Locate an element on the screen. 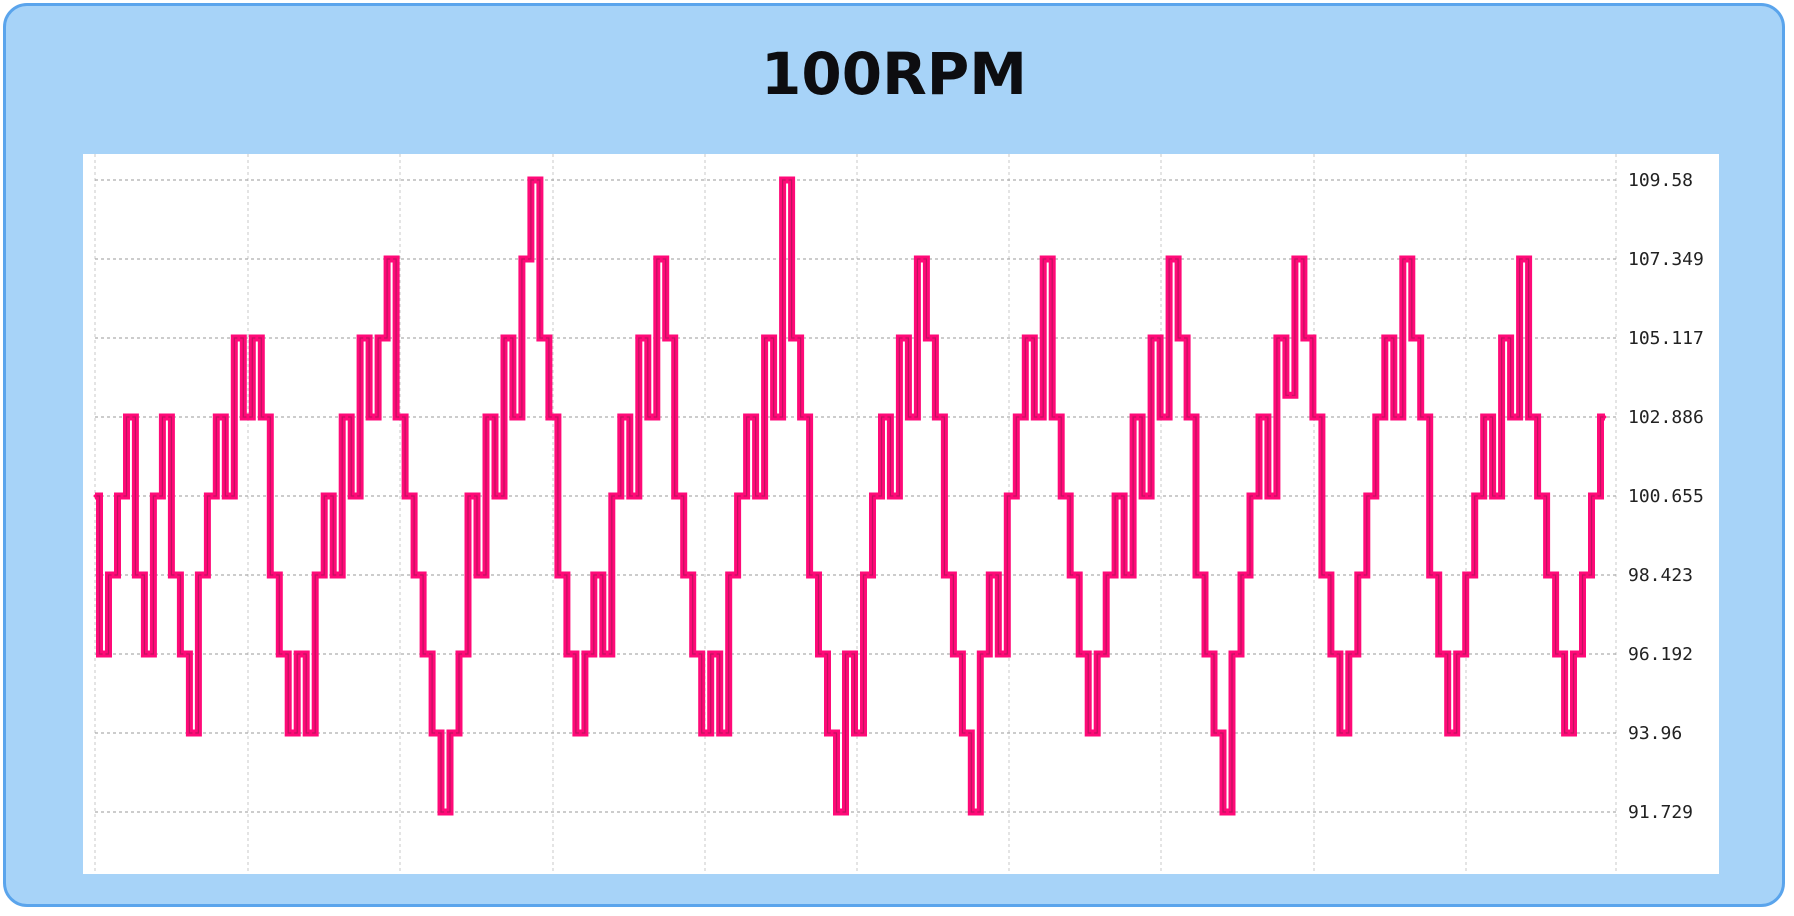 Image resolution: width=1794 pixels, height=916 pixels. y-tick-label: 109.58 is located at coordinates (1660, 180).